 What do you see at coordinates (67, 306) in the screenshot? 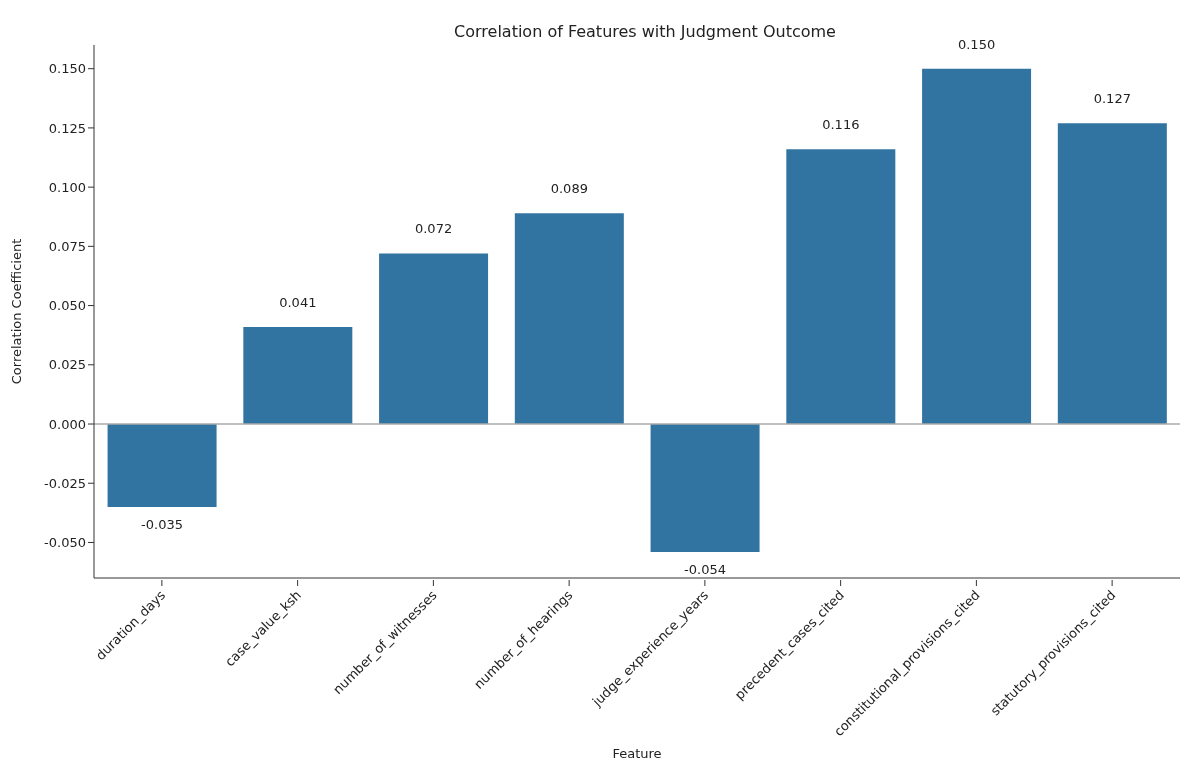
I see `y-tick-label: 0.050` at bounding box center [67, 306].